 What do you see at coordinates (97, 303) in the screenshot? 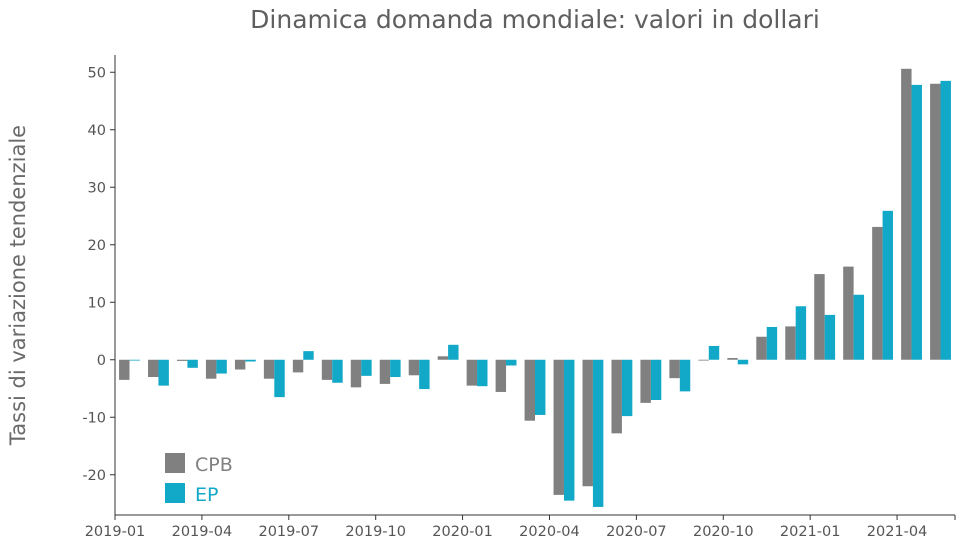
I see `y-tick-label: 10` at bounding box center [97, 303].